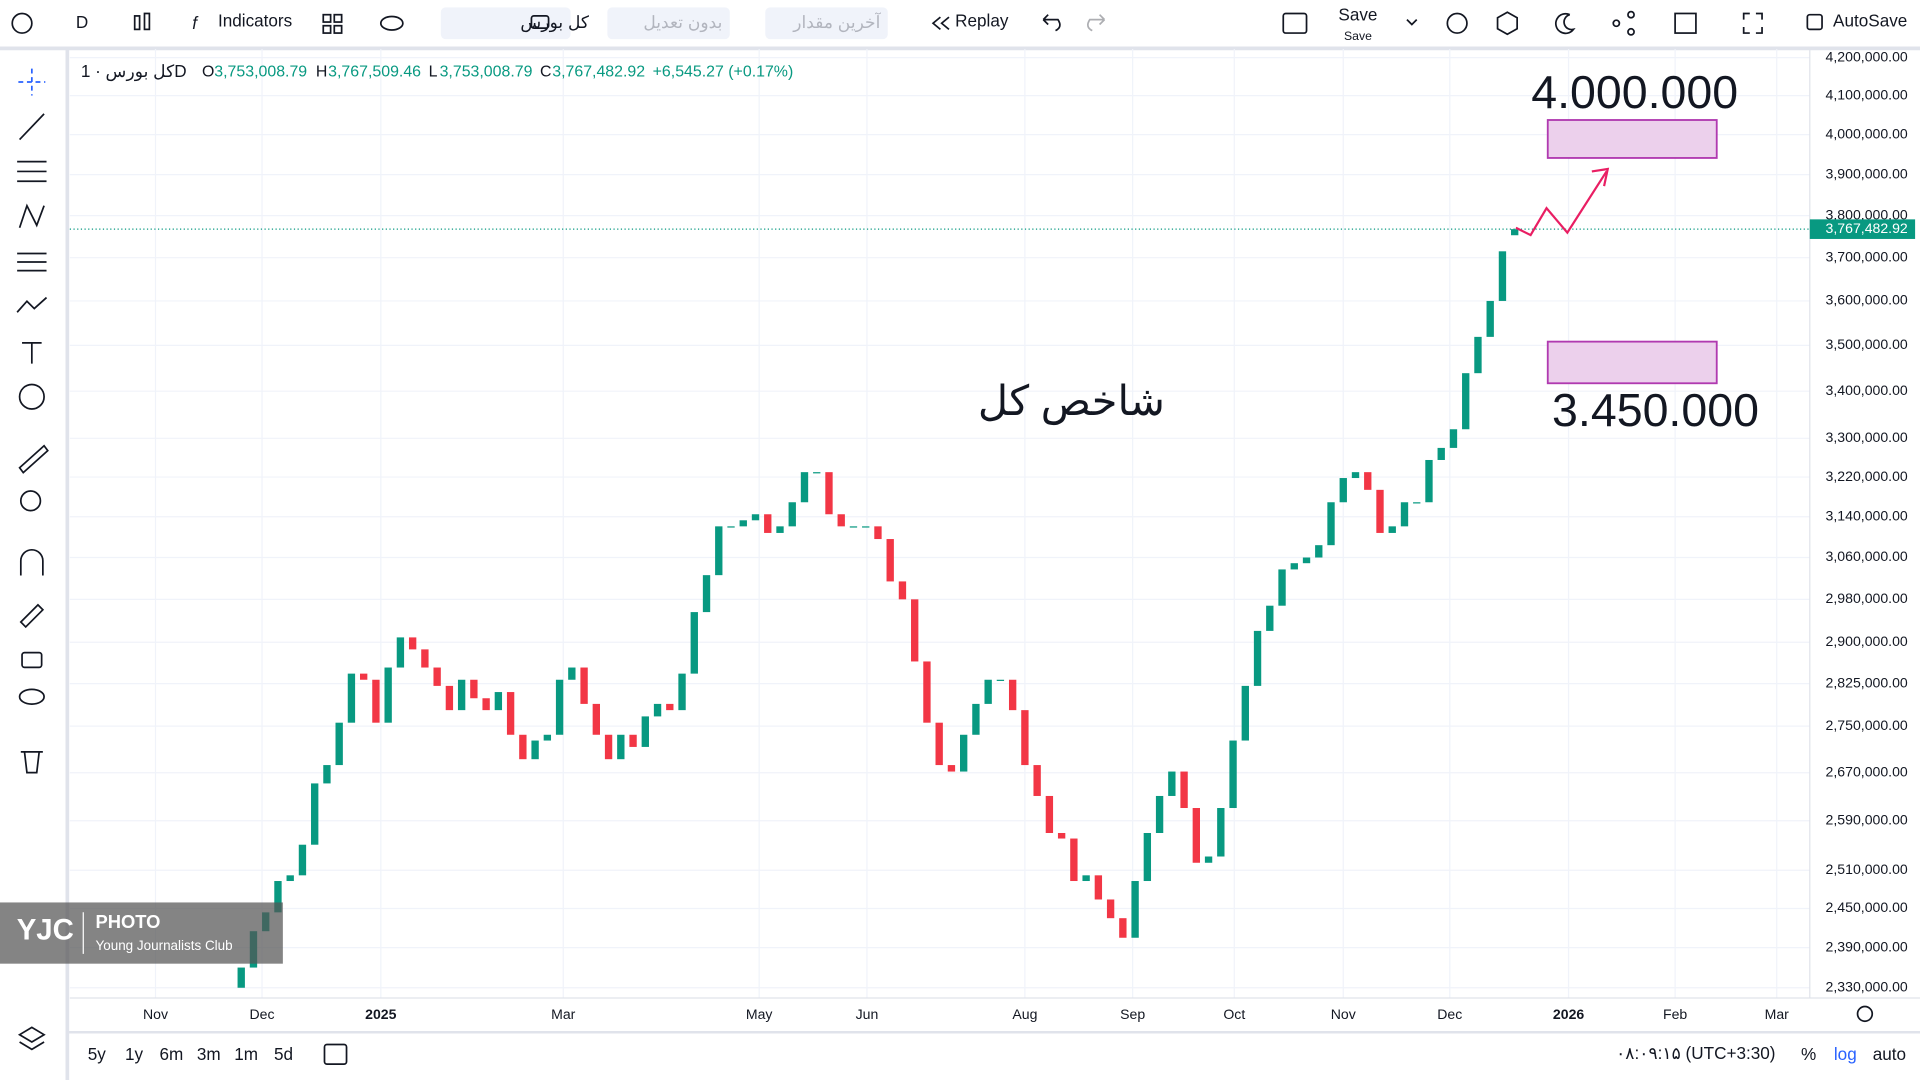 The height and width of the screenshot is (1080, 1920). I want to click on legend-c: C, so click(546, 71).